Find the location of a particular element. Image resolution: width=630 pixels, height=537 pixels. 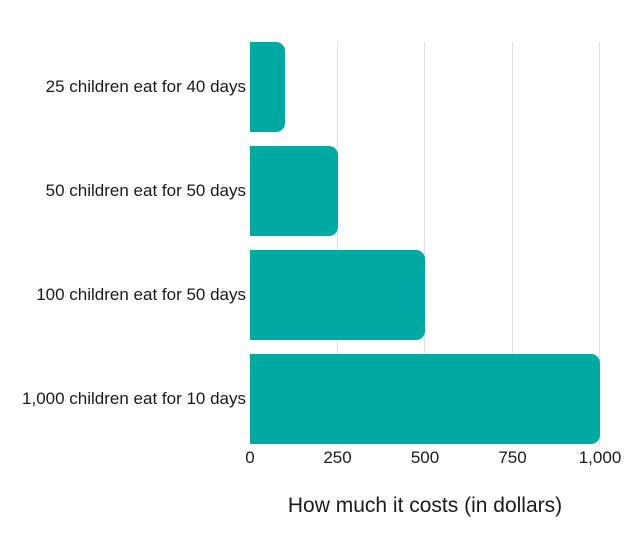

category-label: 25 children eat for 40 days is located at coordinates (145, 86).